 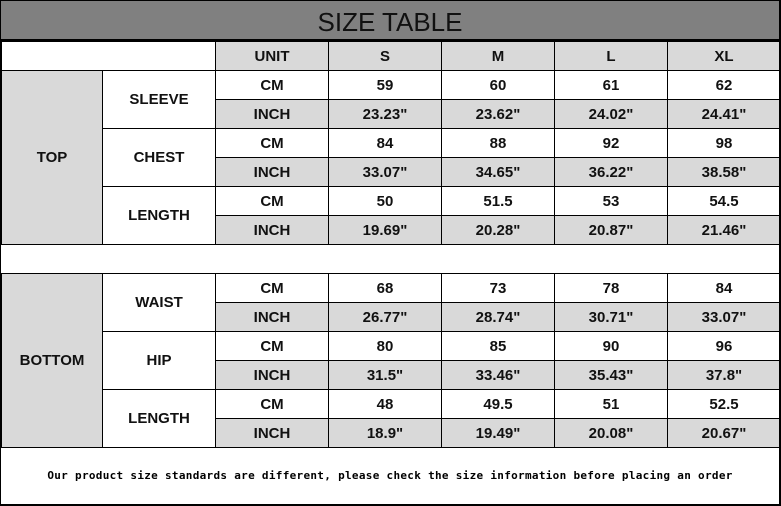 I want to click on value-cell: 20.67", so click(x=723, y=433).